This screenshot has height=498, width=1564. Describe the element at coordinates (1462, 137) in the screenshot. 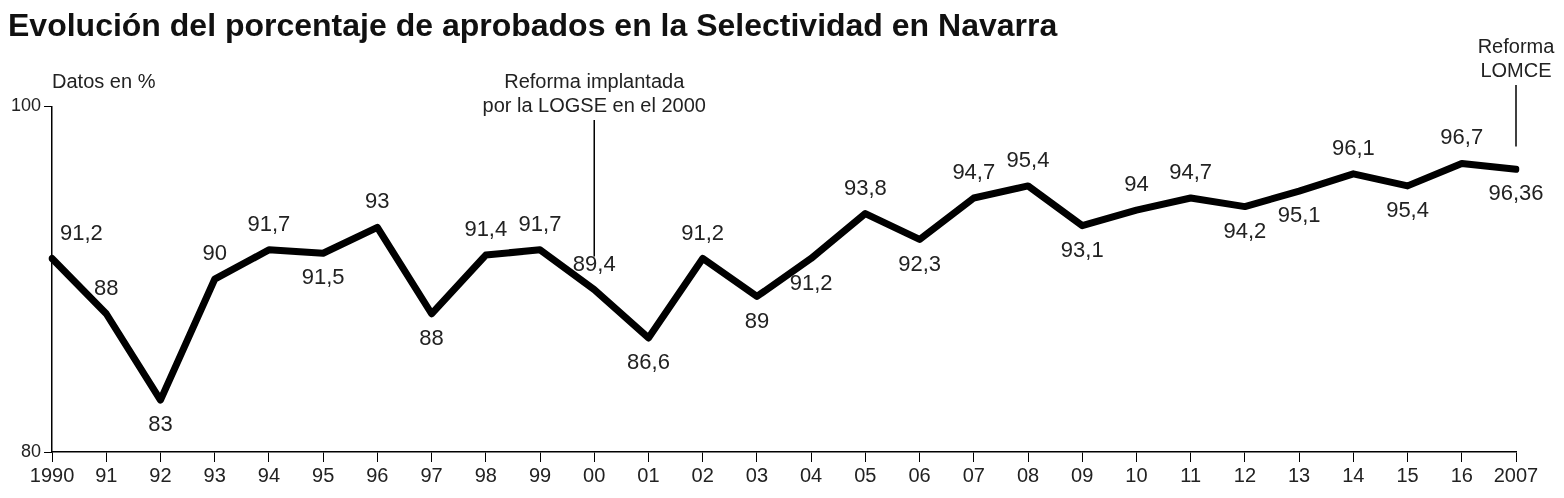

I see `data-label: 96,7` at that location.